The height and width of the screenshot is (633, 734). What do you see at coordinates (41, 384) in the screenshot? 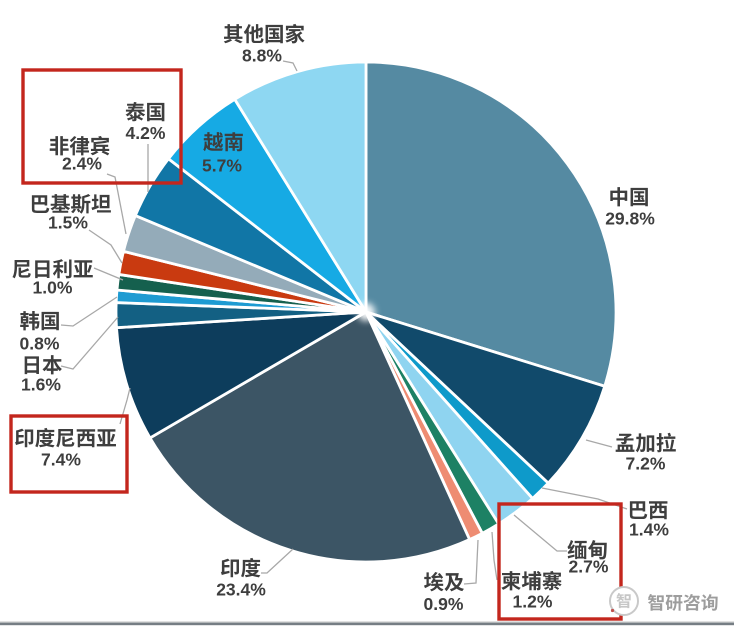
I see `svg-text: 1.6%` at bounding box center [41, 384].